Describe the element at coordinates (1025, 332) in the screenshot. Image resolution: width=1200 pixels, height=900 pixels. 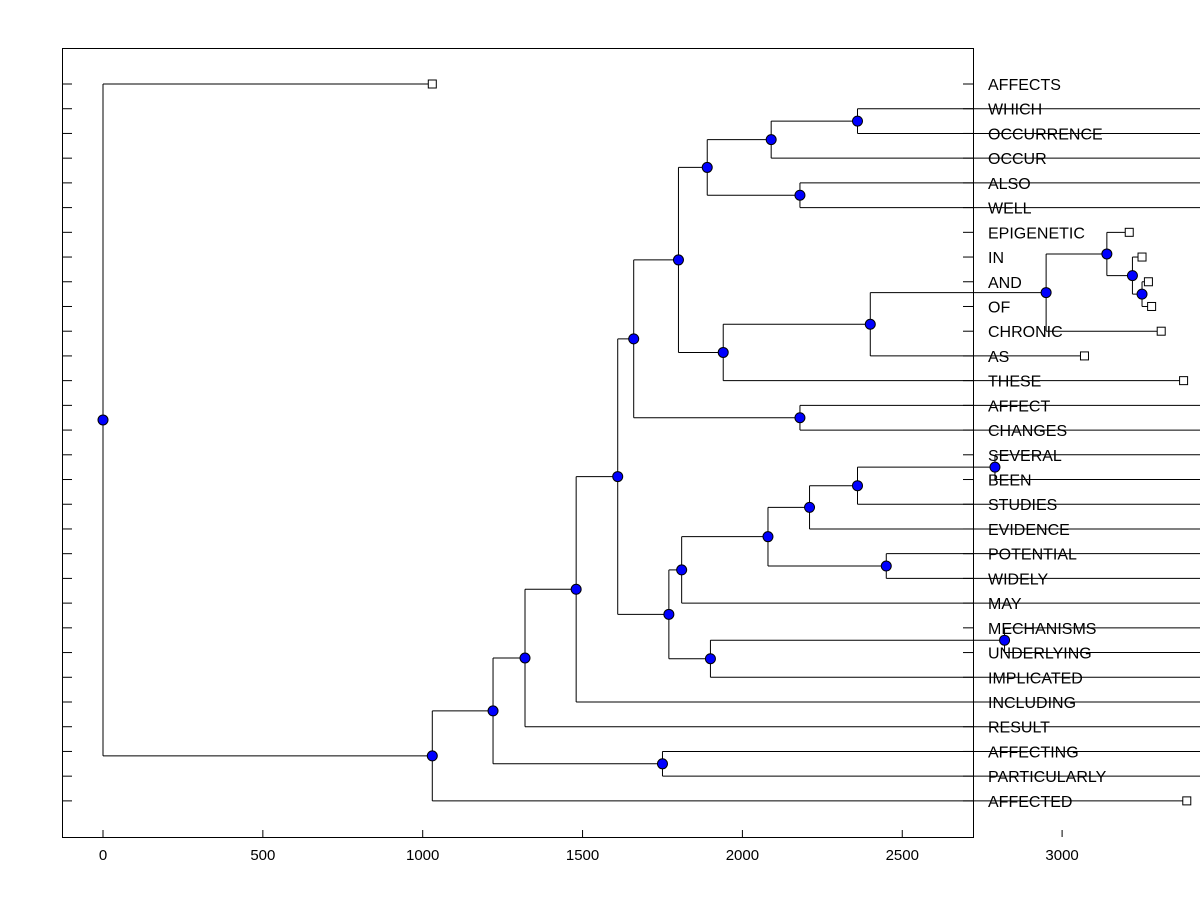
I see `leaf-label: CHRONIC` at that location.